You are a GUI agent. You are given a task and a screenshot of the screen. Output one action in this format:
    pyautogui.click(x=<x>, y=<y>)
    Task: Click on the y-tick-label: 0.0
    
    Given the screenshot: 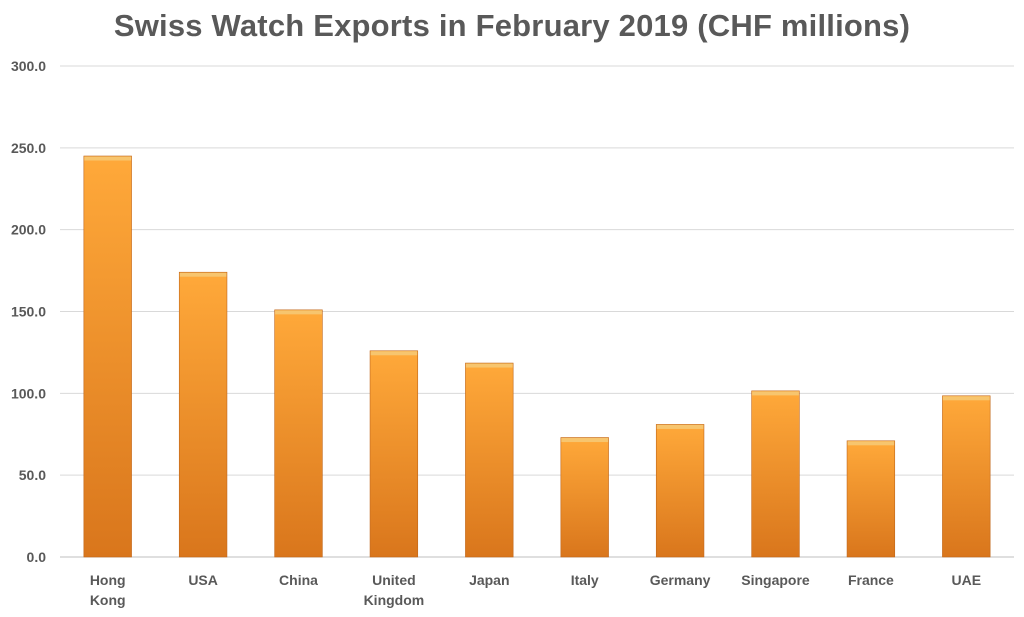 What is the action you would take?
    pyautogui.click(x=37, y=557)
    